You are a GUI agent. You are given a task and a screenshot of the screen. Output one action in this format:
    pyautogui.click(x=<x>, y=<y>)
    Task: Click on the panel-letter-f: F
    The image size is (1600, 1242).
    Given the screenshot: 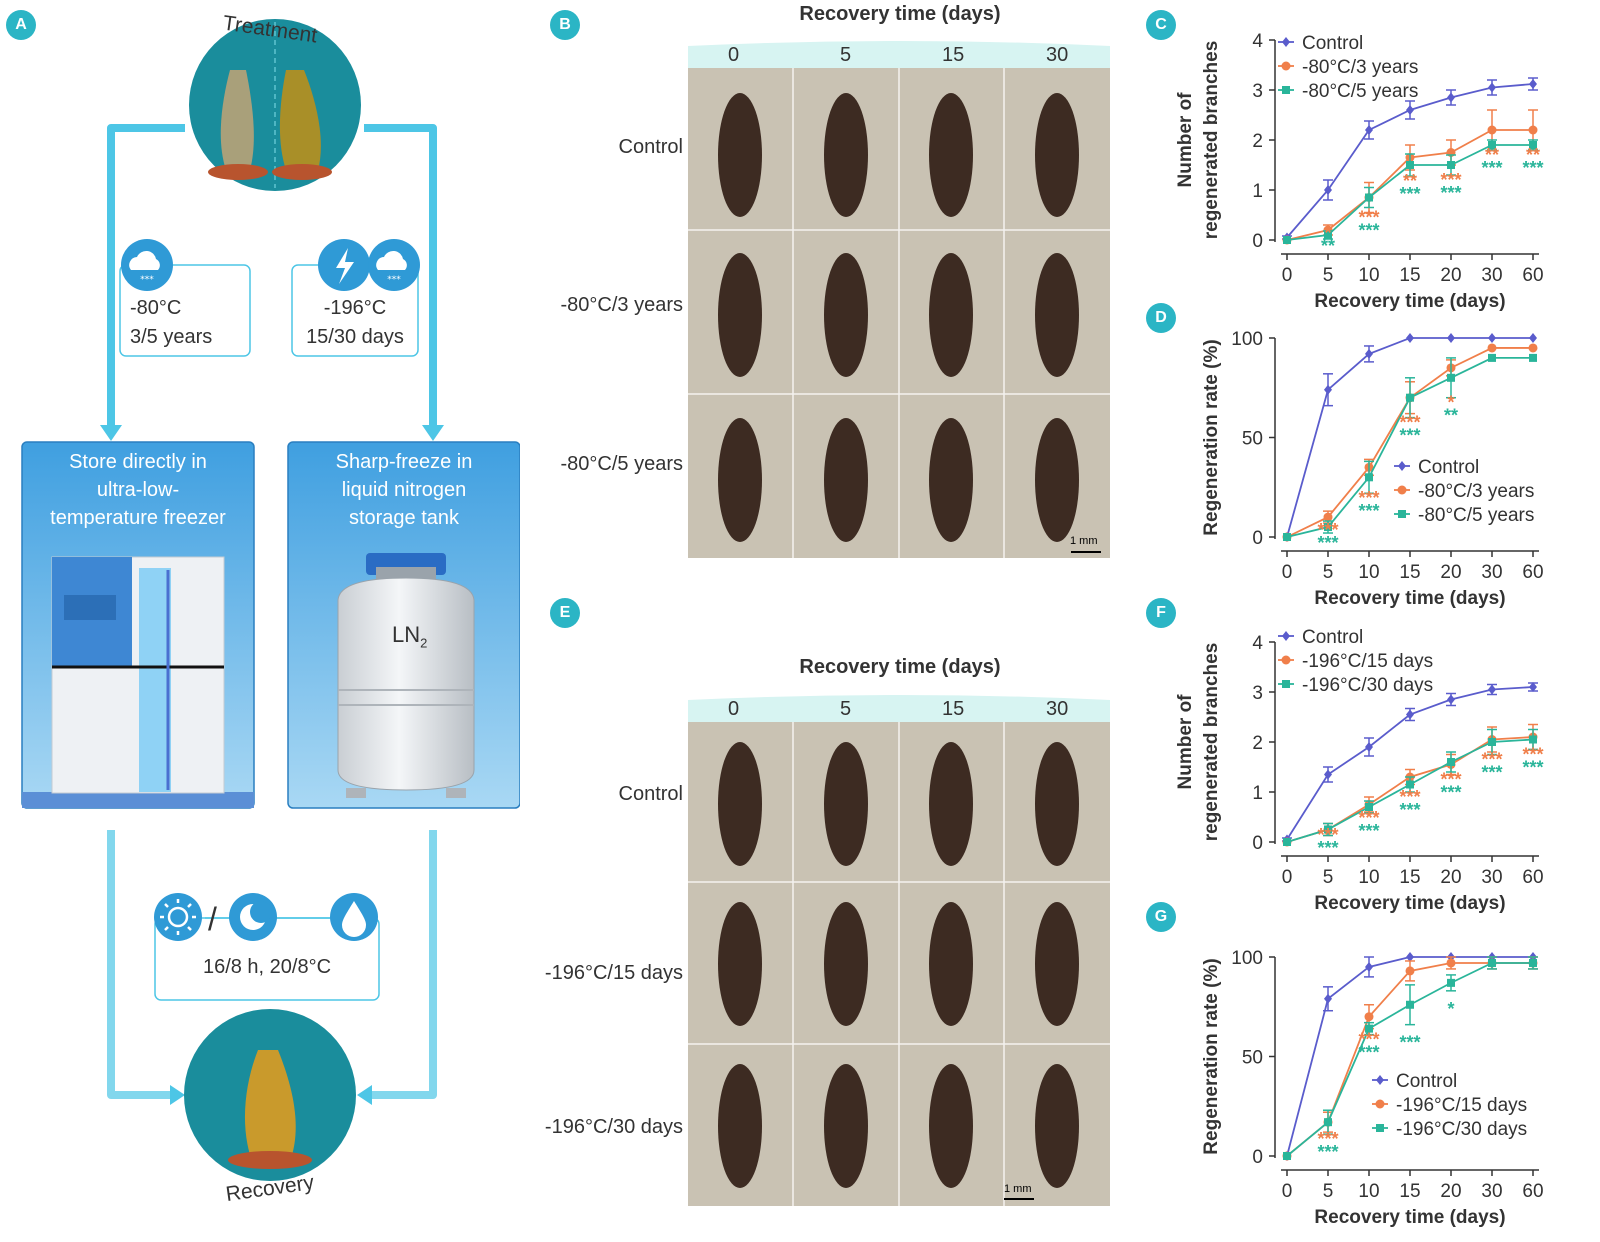 What is the action you would take?
    pyautogui.click(x=1161, y=613)
    